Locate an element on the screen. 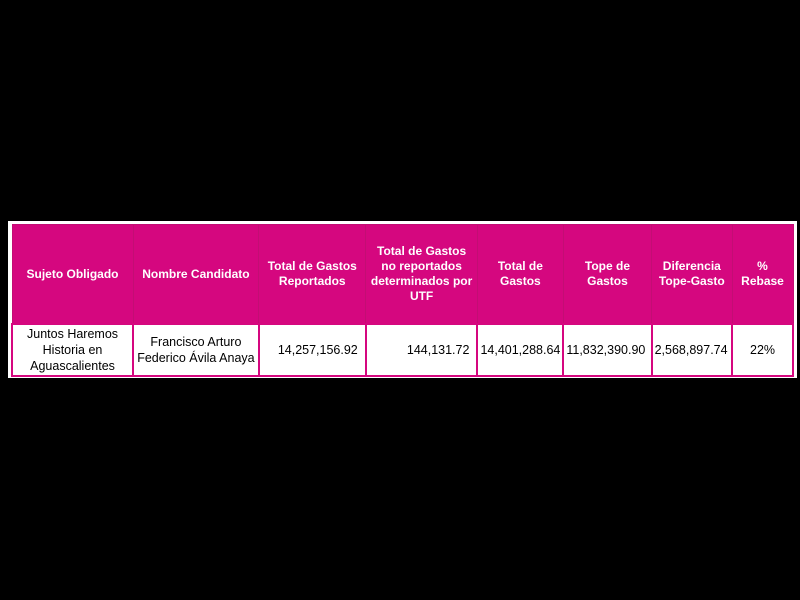  header-total-gastos-reportados: Total de Gastos Reportados is located at coordinates (312, 274).